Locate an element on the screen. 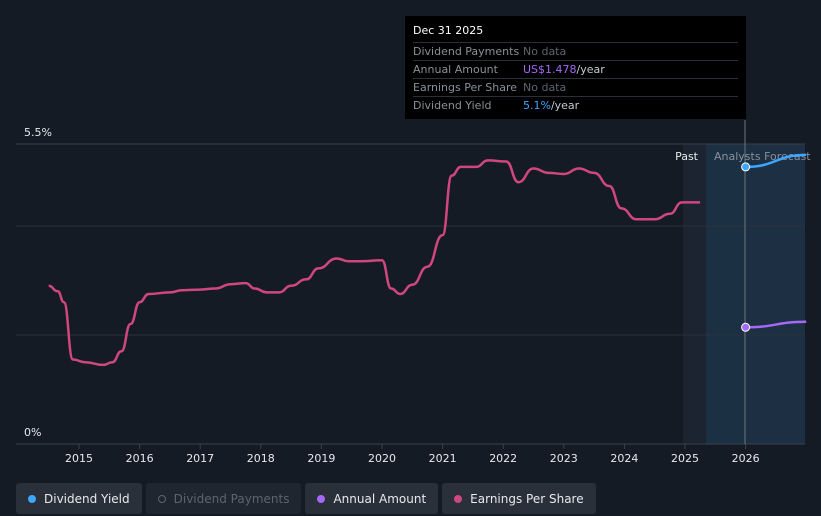  tooltip-label: Dividend Yield is located at coordinates (452, 105).